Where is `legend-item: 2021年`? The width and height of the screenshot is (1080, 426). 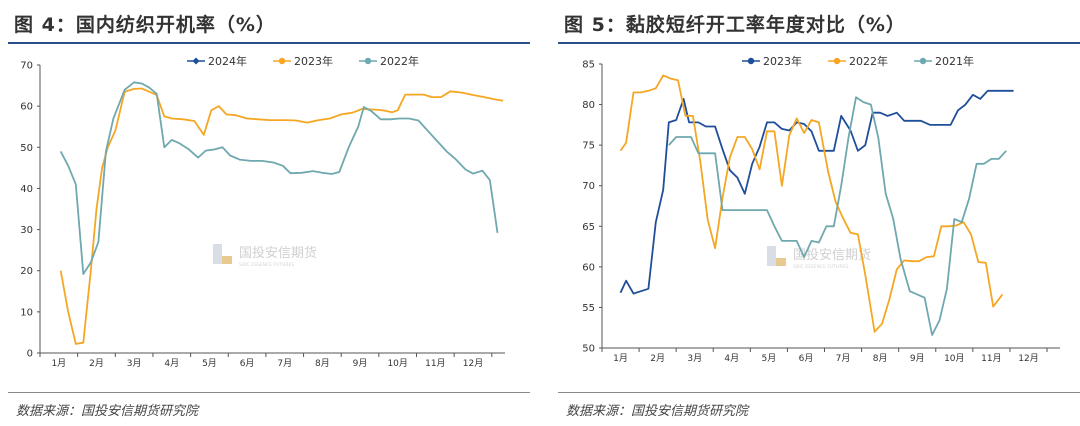
legend-item: 2021年 is located at coordinates (944, 61).